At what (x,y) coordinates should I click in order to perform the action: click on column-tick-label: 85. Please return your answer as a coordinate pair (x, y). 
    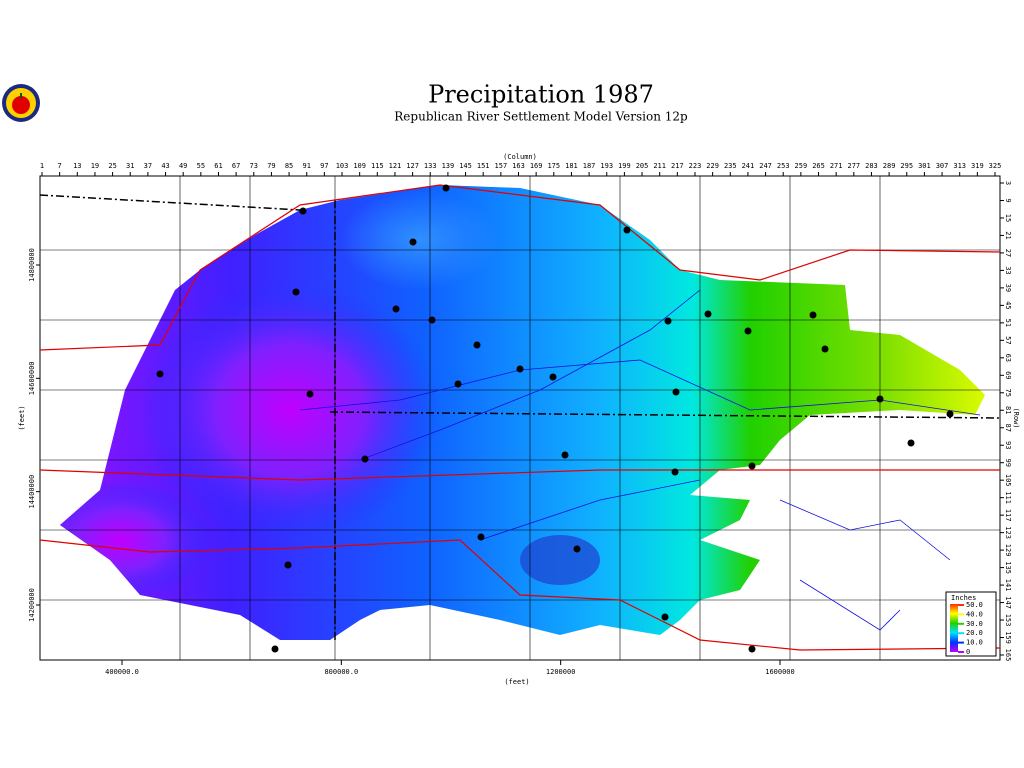
    Looking at the image, I should click on (289, 166).